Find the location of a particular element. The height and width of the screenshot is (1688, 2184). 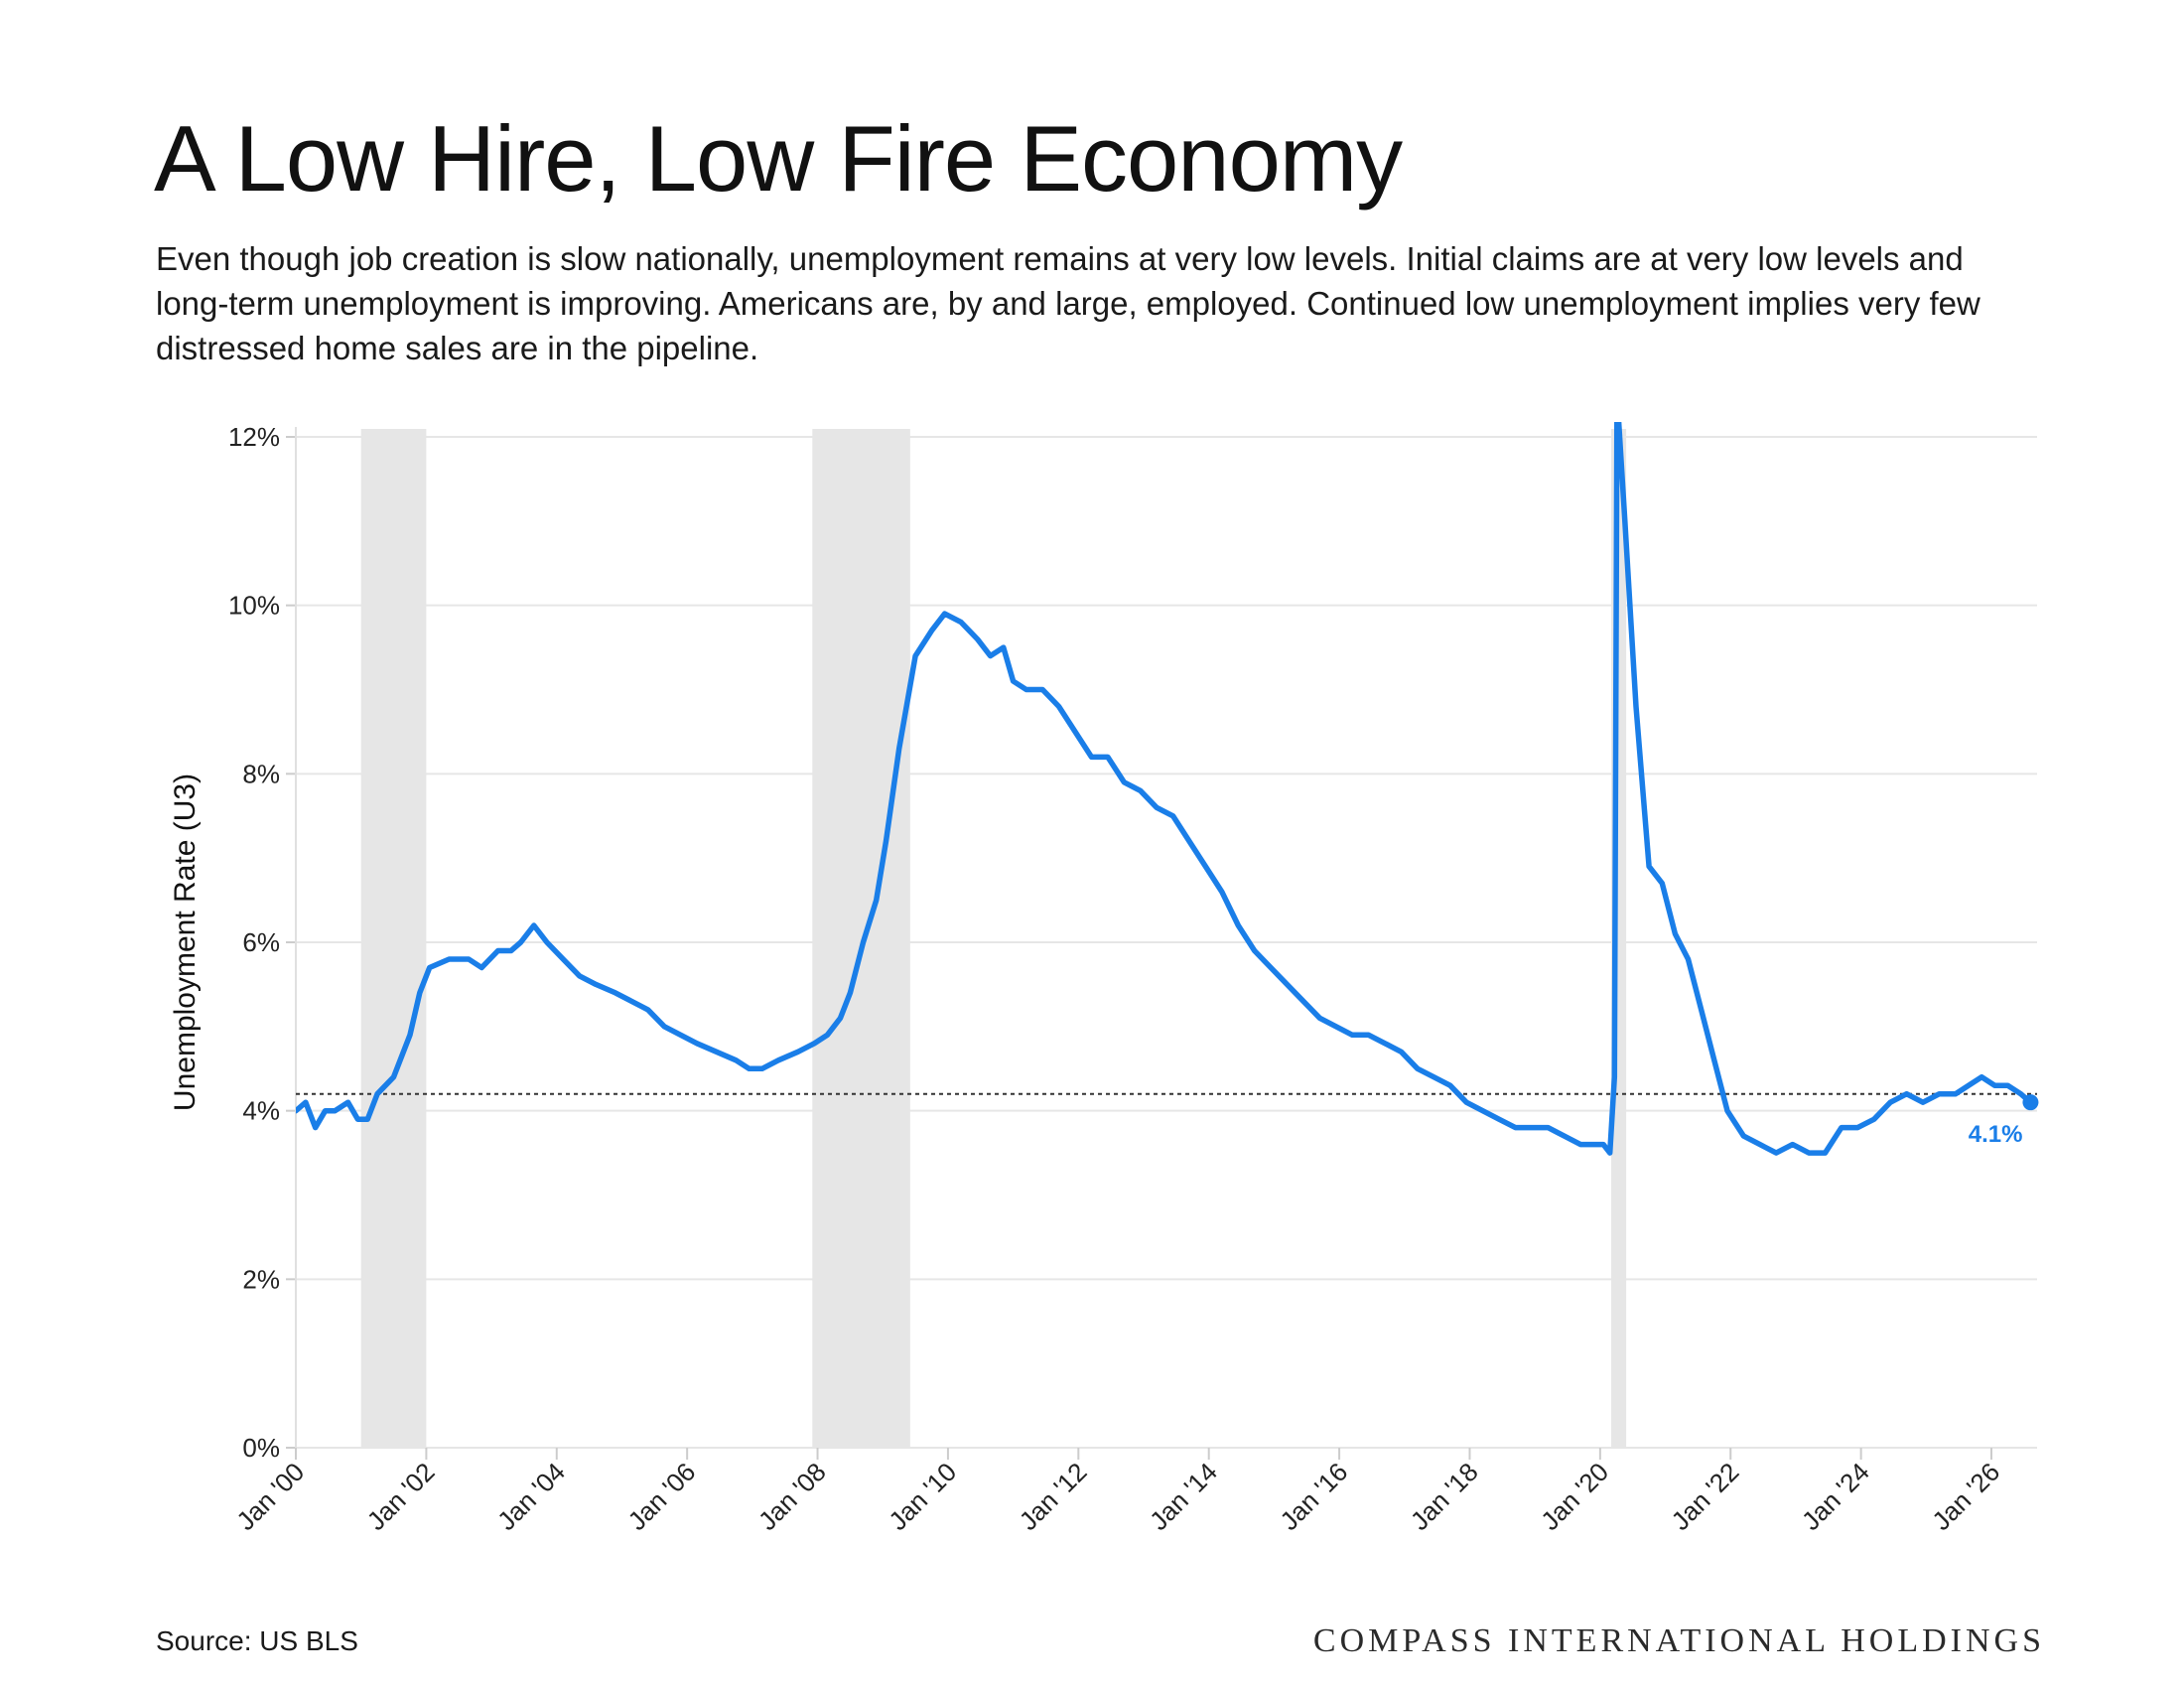

y-tick-label: 4% is located at coordinates (261, 1111).